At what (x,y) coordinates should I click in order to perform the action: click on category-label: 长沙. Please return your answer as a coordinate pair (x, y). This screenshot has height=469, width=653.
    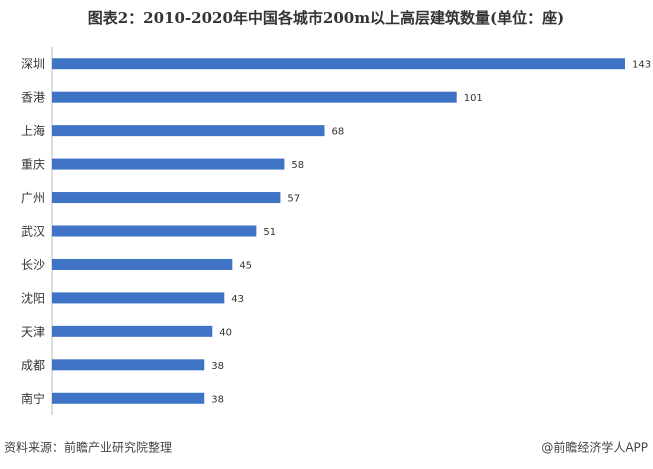
    Looking at the image, I should click on (33, 265).